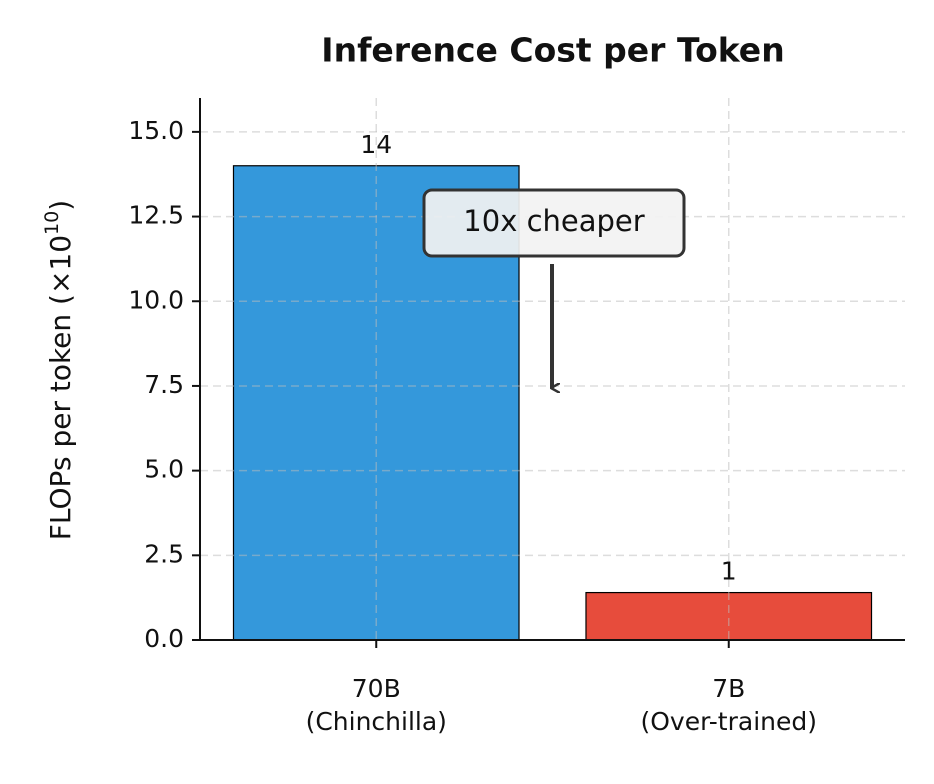  Describe the element at coordinates (164, 469) in the screenshot. I see `y-tick-label: 5.0` at that location.